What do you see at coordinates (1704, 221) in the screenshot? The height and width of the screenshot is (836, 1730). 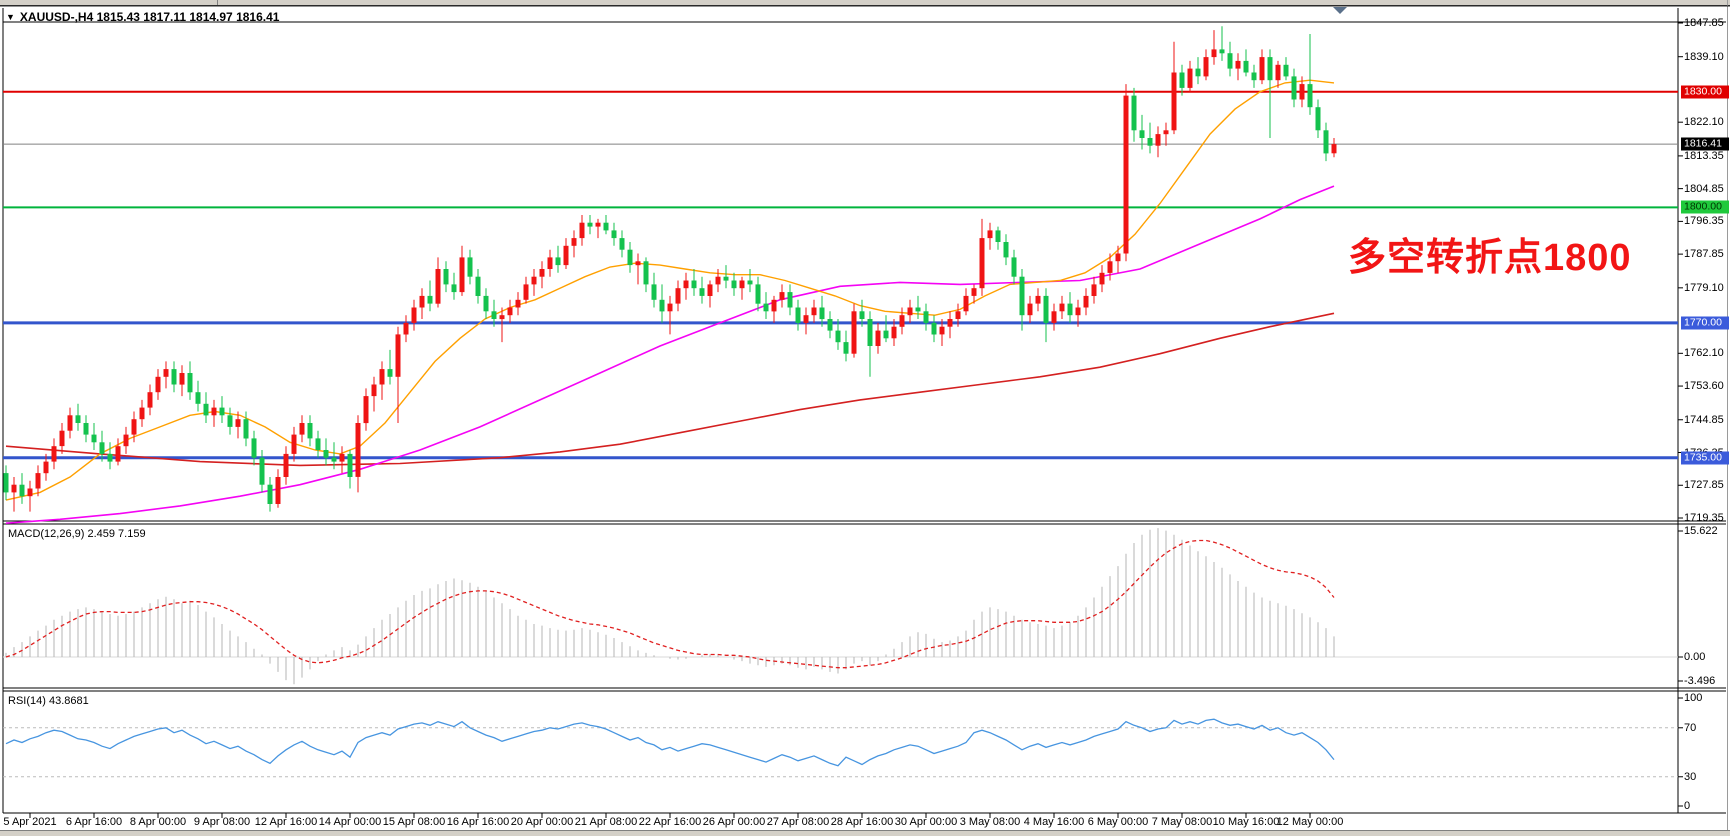 I see `price-axis-label: 1796.35` at bounding box center [1704, 221].